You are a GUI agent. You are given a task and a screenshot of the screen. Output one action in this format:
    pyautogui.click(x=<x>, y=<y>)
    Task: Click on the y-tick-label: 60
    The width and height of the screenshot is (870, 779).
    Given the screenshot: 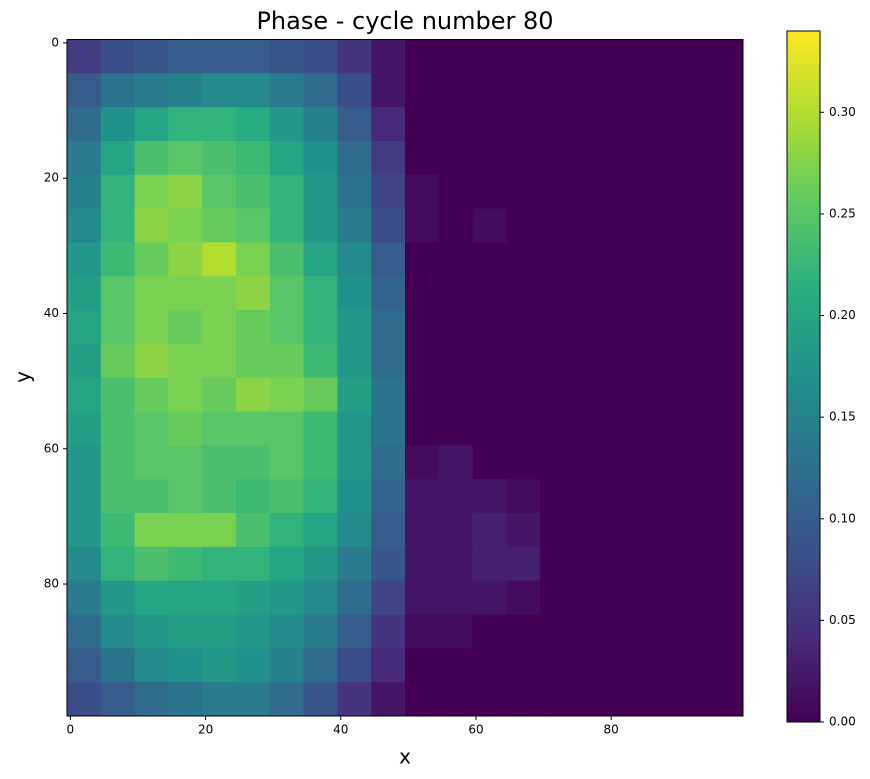 What is the action you would take?
    pyautogui.click(x=51, y=448)
    